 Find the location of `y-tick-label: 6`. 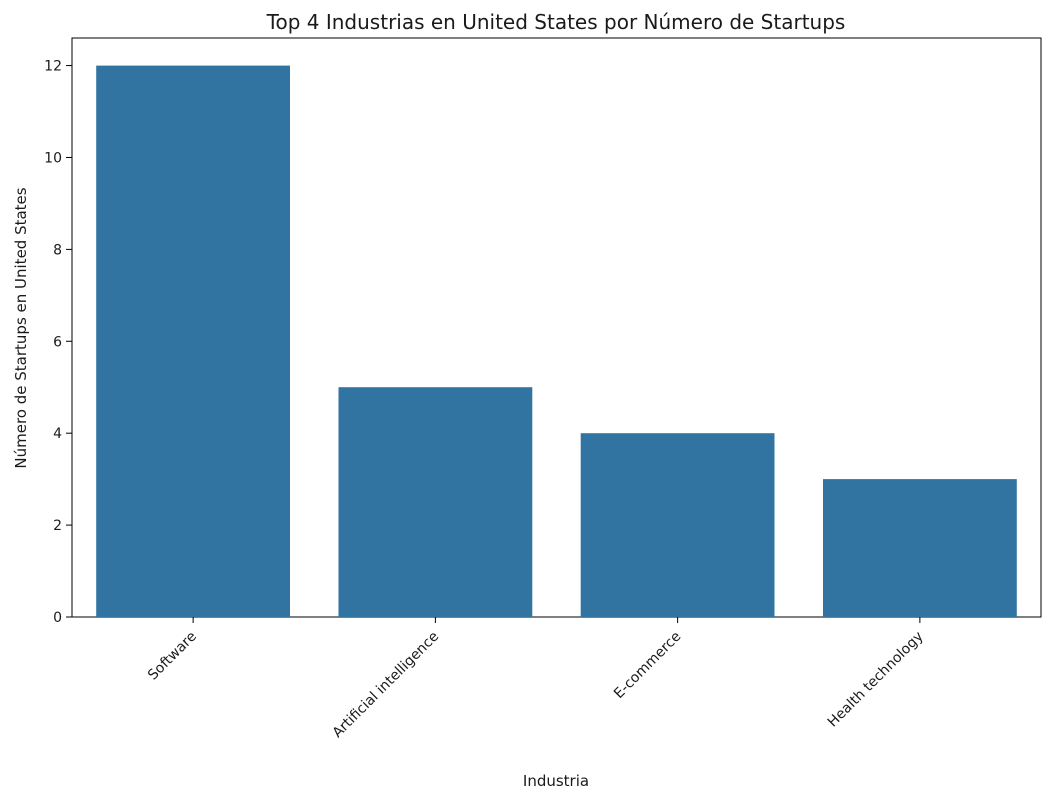

y-tick-label: 6 is located at coordinates (57, 342).